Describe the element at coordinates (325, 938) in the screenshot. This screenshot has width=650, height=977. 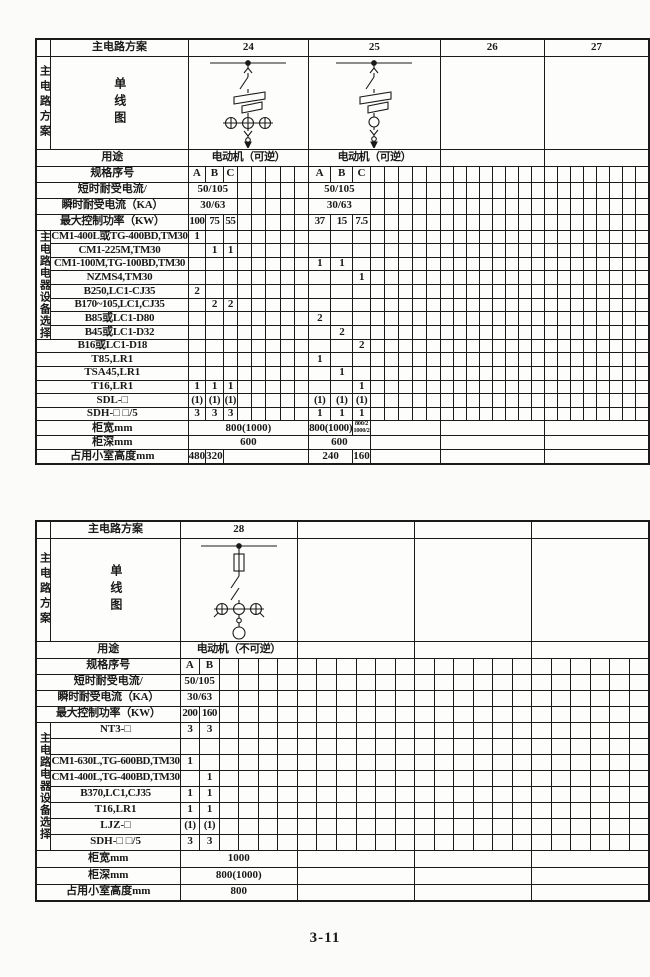
I see `page-number: 3-11` at that location.